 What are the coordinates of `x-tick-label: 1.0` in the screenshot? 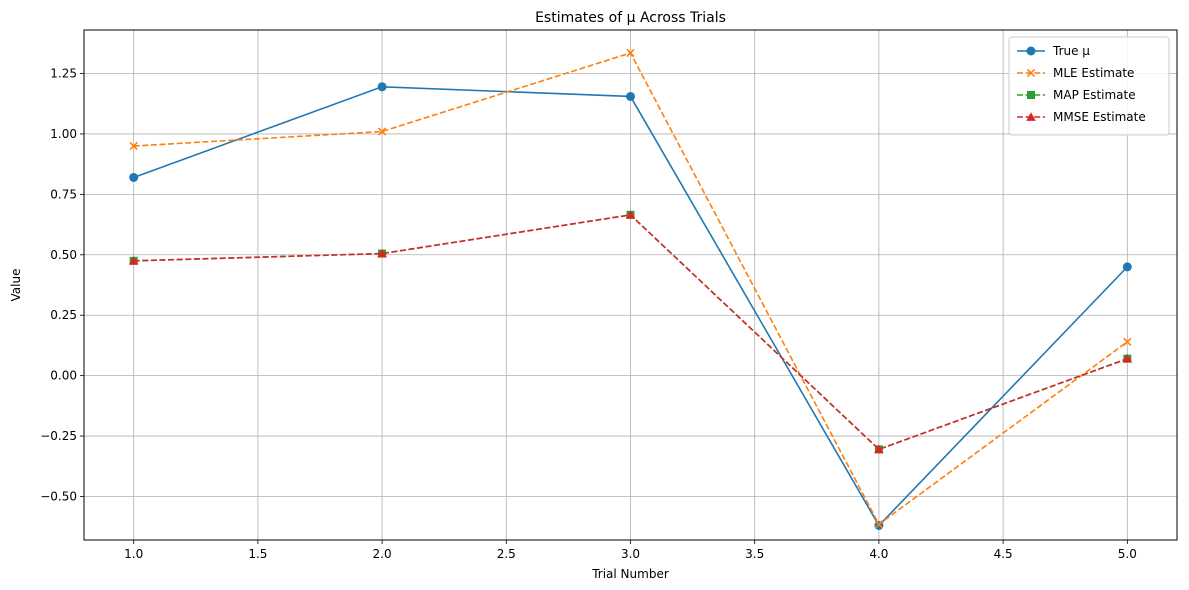 It's located at (133, 554).